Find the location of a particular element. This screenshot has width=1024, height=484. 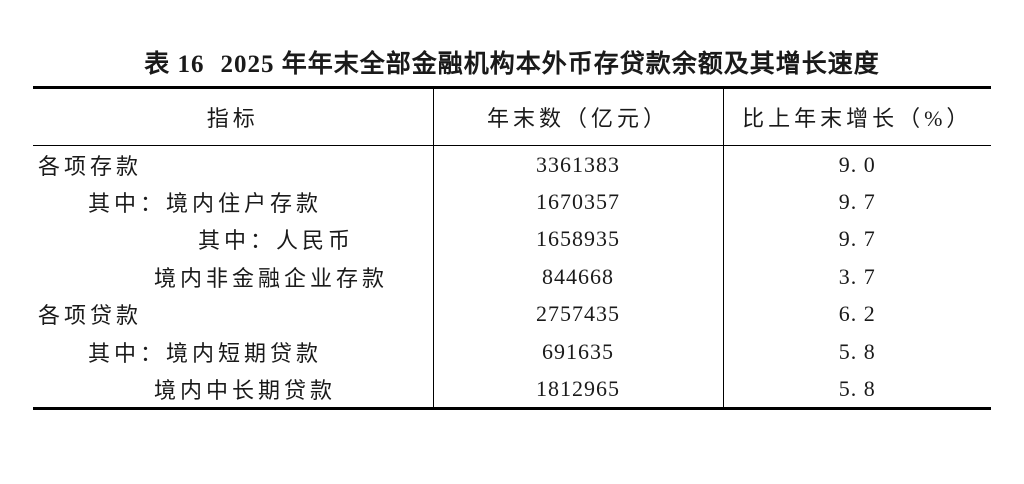

table-row: 其中：境内短期贷款 691635 5. 8 is located at coordinates (512, 352).